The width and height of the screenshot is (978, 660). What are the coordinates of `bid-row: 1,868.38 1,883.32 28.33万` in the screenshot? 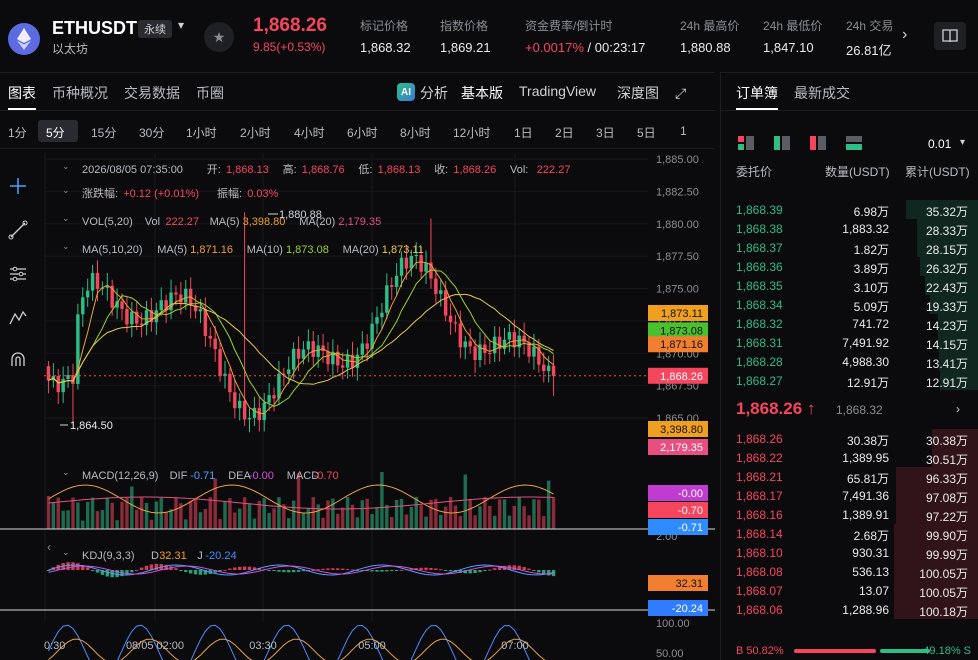 It's located at (849, 228).